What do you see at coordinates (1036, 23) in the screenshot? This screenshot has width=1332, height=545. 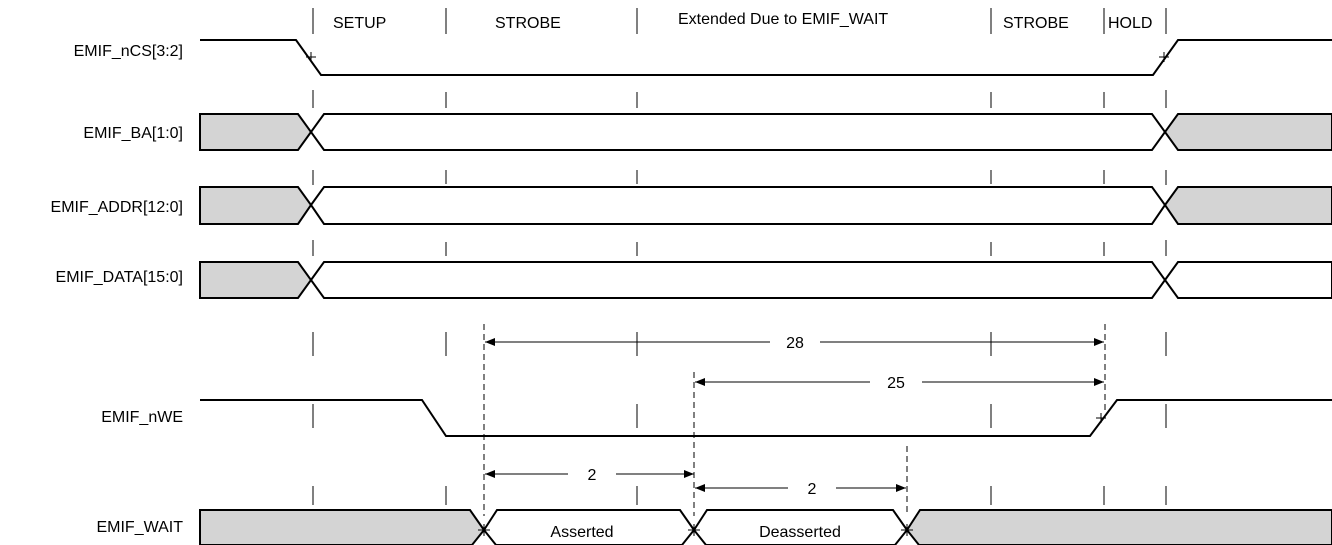 I see `phase-label-strobe-2: STROBE` at bounding box center [1036, 23].